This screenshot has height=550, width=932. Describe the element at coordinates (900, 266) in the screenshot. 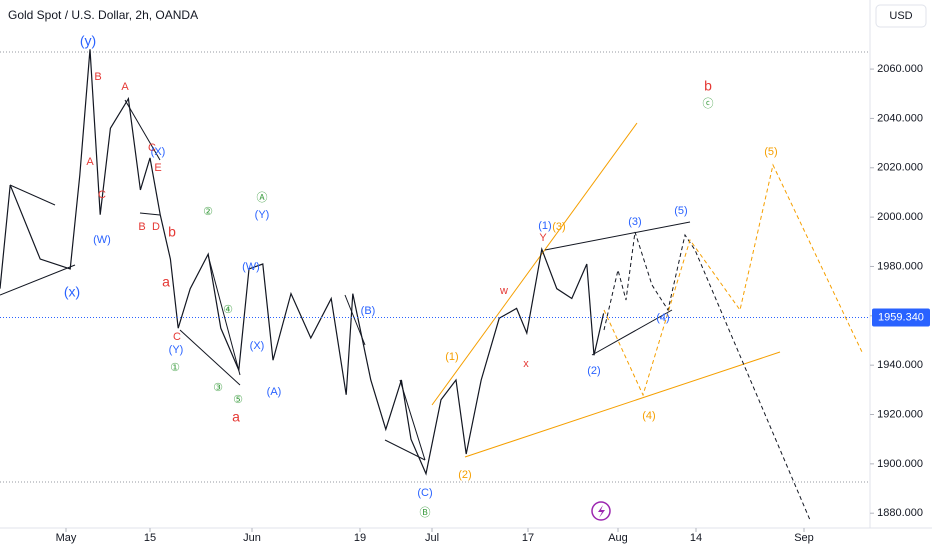

I see `y-tick-label: 1980.000` at that location.